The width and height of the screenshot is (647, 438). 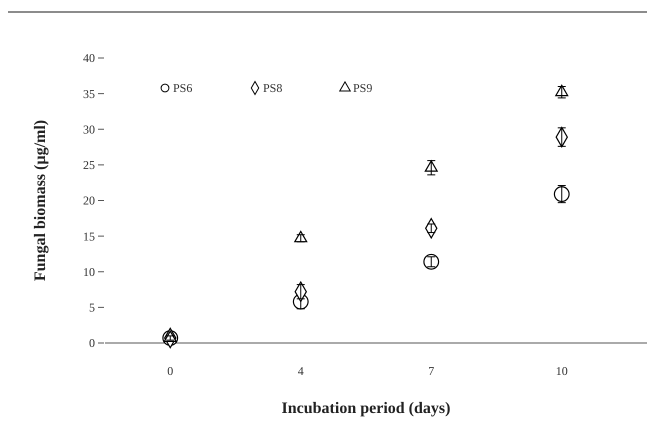 What do you see at coordinates (89, 165) in the screenshot?
I see `y-tick-label: 25` at bounding box center [89, 165].